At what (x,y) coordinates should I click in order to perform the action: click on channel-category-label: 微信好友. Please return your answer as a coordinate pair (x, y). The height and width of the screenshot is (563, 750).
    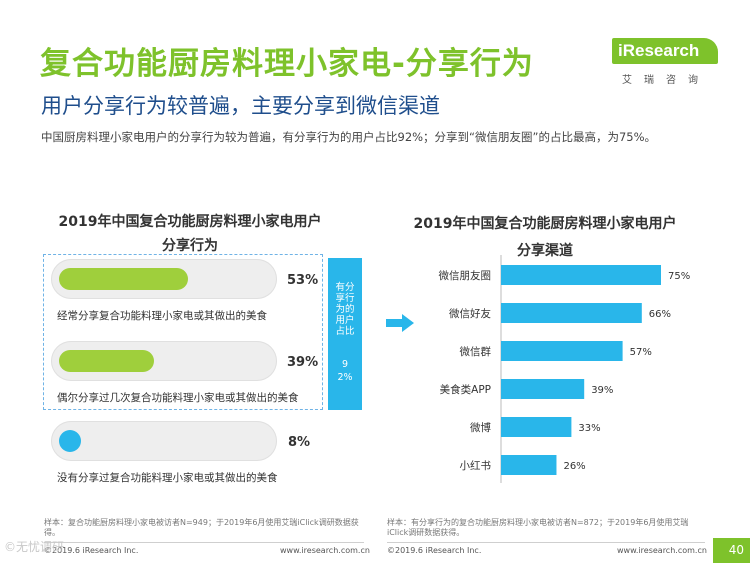
    Looking at the image, I should click on (470, 313).